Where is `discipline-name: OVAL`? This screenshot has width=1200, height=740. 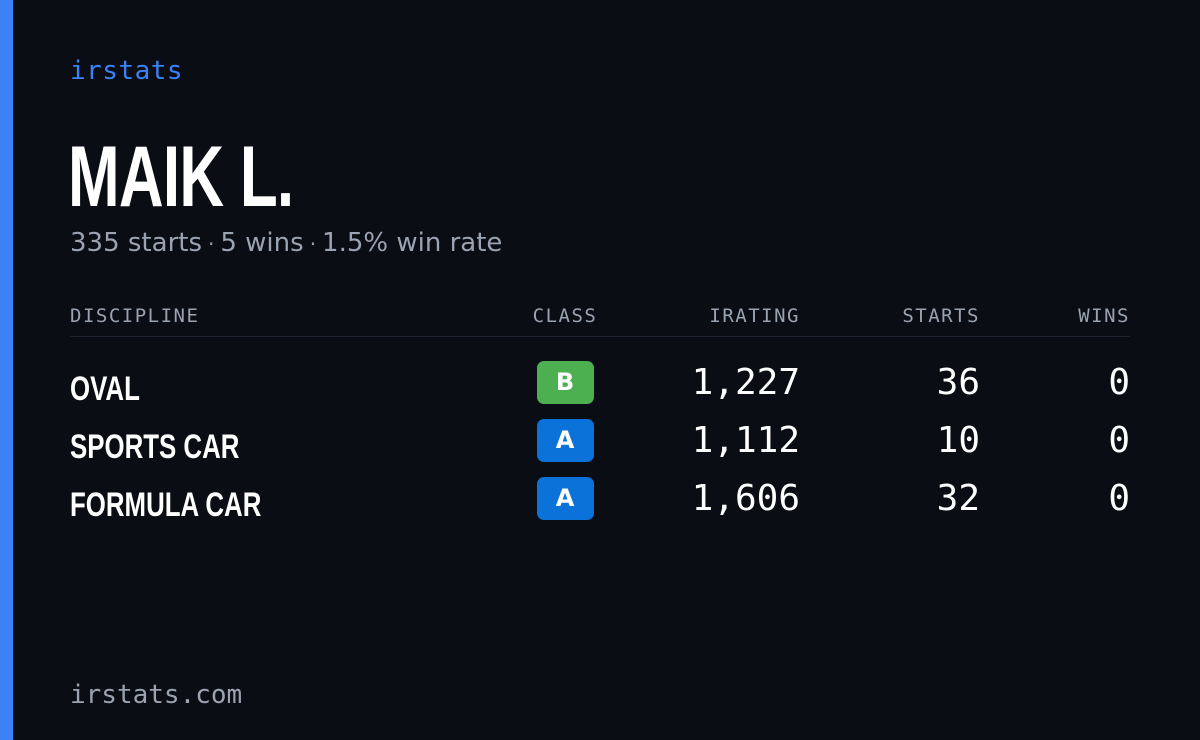 discipline-name: OVAL is located at coordinates (105, 388).